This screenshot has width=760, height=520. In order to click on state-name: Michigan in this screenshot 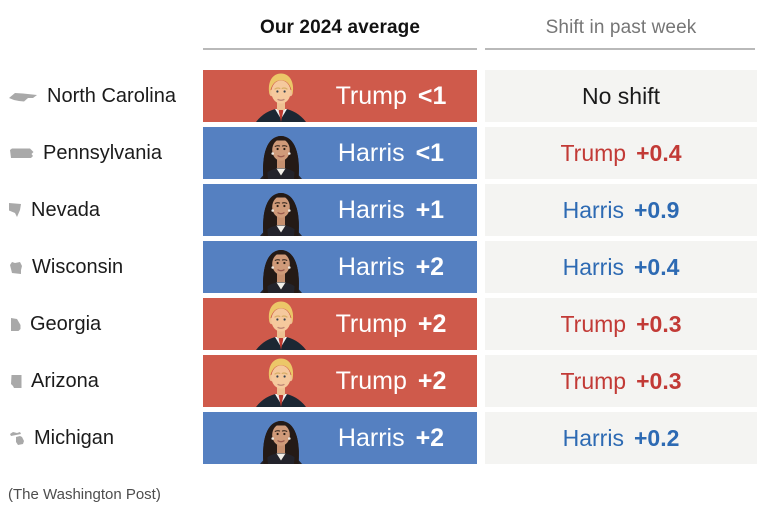, I will do `click(74, 437)`.